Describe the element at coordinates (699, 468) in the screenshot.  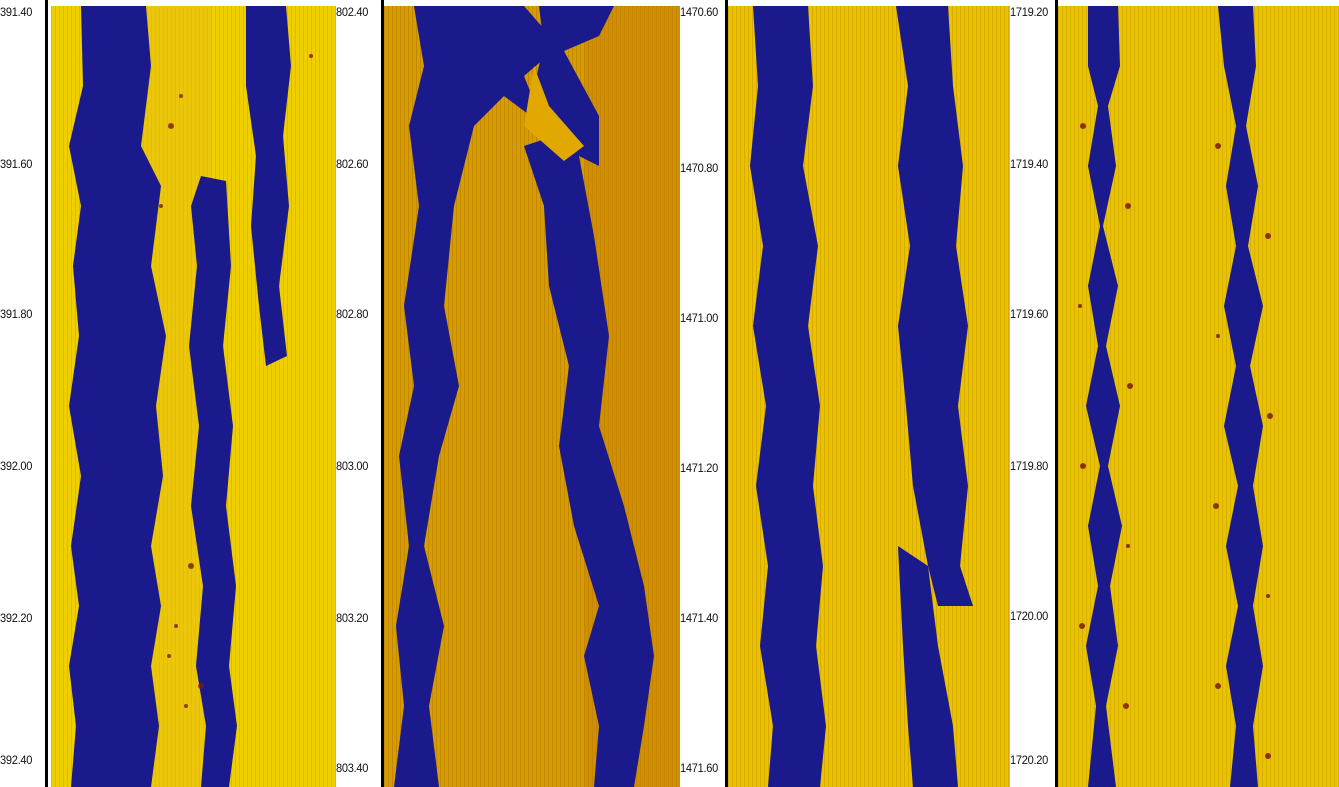
I see `depth-tick: 1471.20` at that location.